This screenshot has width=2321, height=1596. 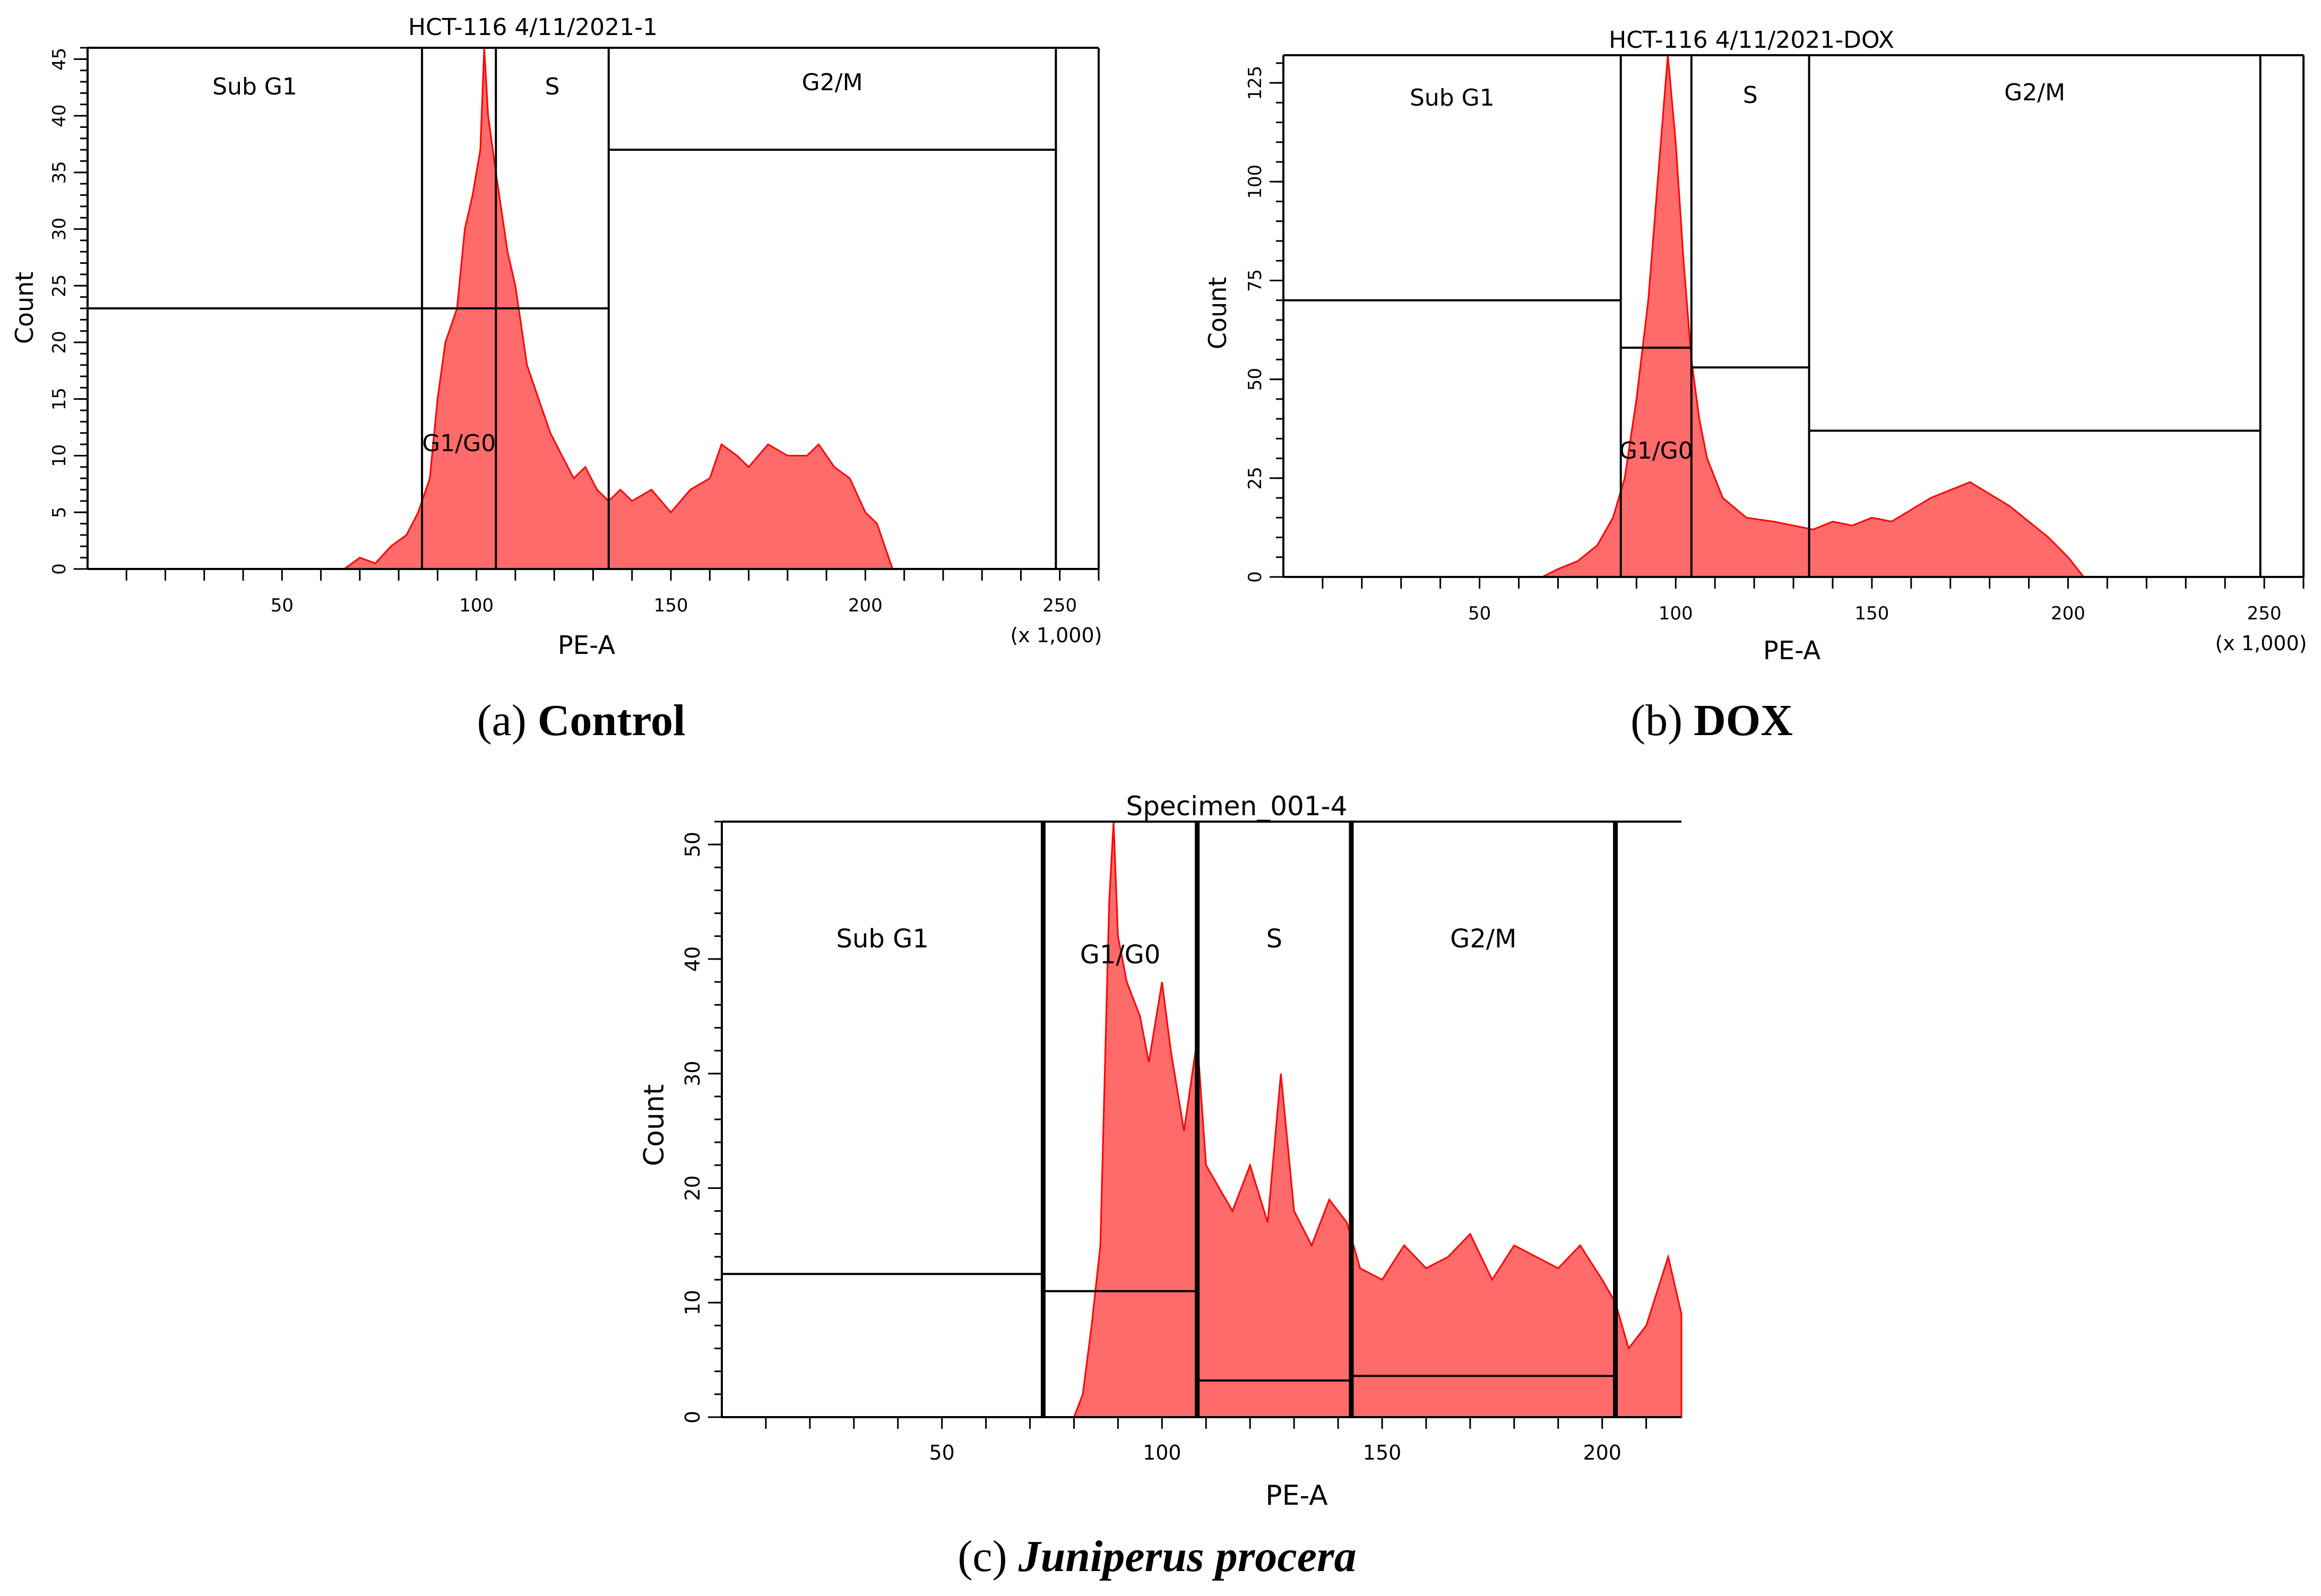 What do you see at coordinates (1256, 577) in the screenshot?
I see `panel-b-y-tick-label: 0` at bounding box center [1256, 577].